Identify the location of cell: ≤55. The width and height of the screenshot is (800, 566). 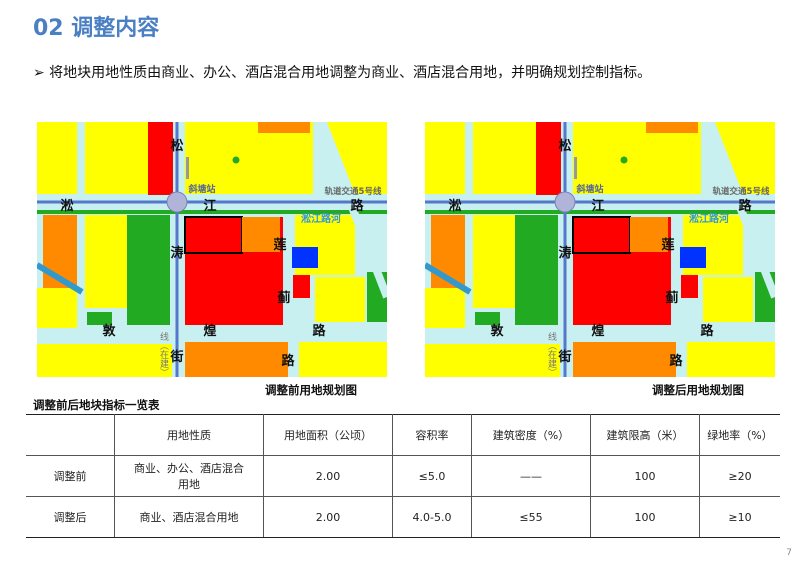
(531, 517).